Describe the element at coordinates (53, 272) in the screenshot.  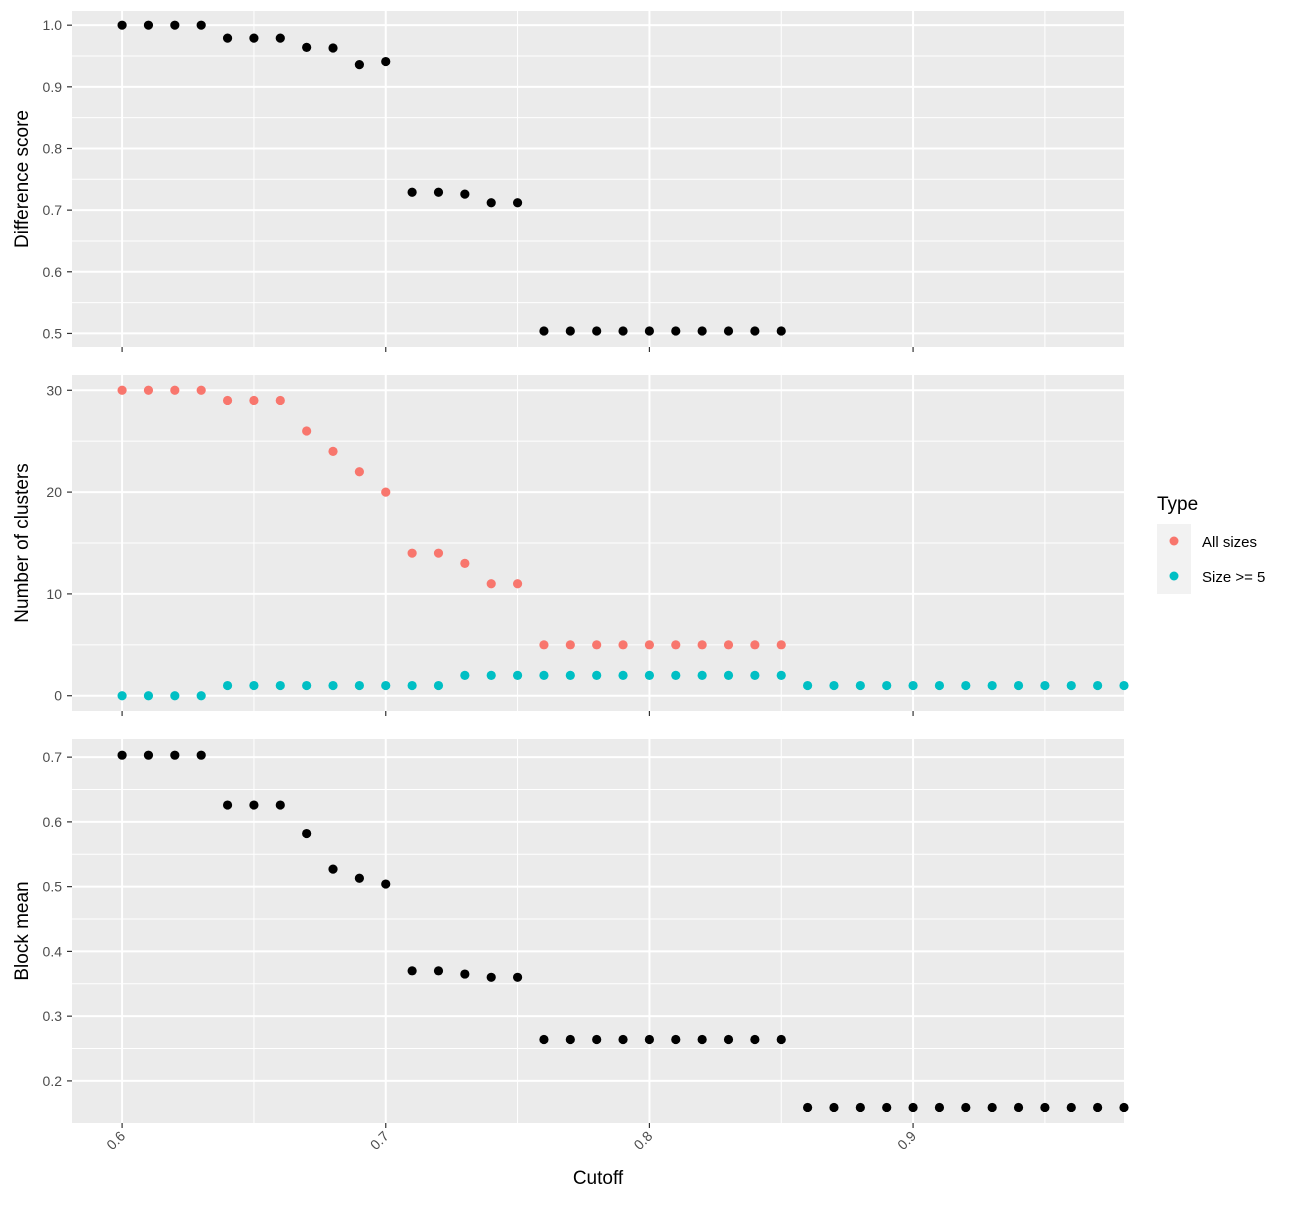
I see `y-tick-label: 0.6` at that location.